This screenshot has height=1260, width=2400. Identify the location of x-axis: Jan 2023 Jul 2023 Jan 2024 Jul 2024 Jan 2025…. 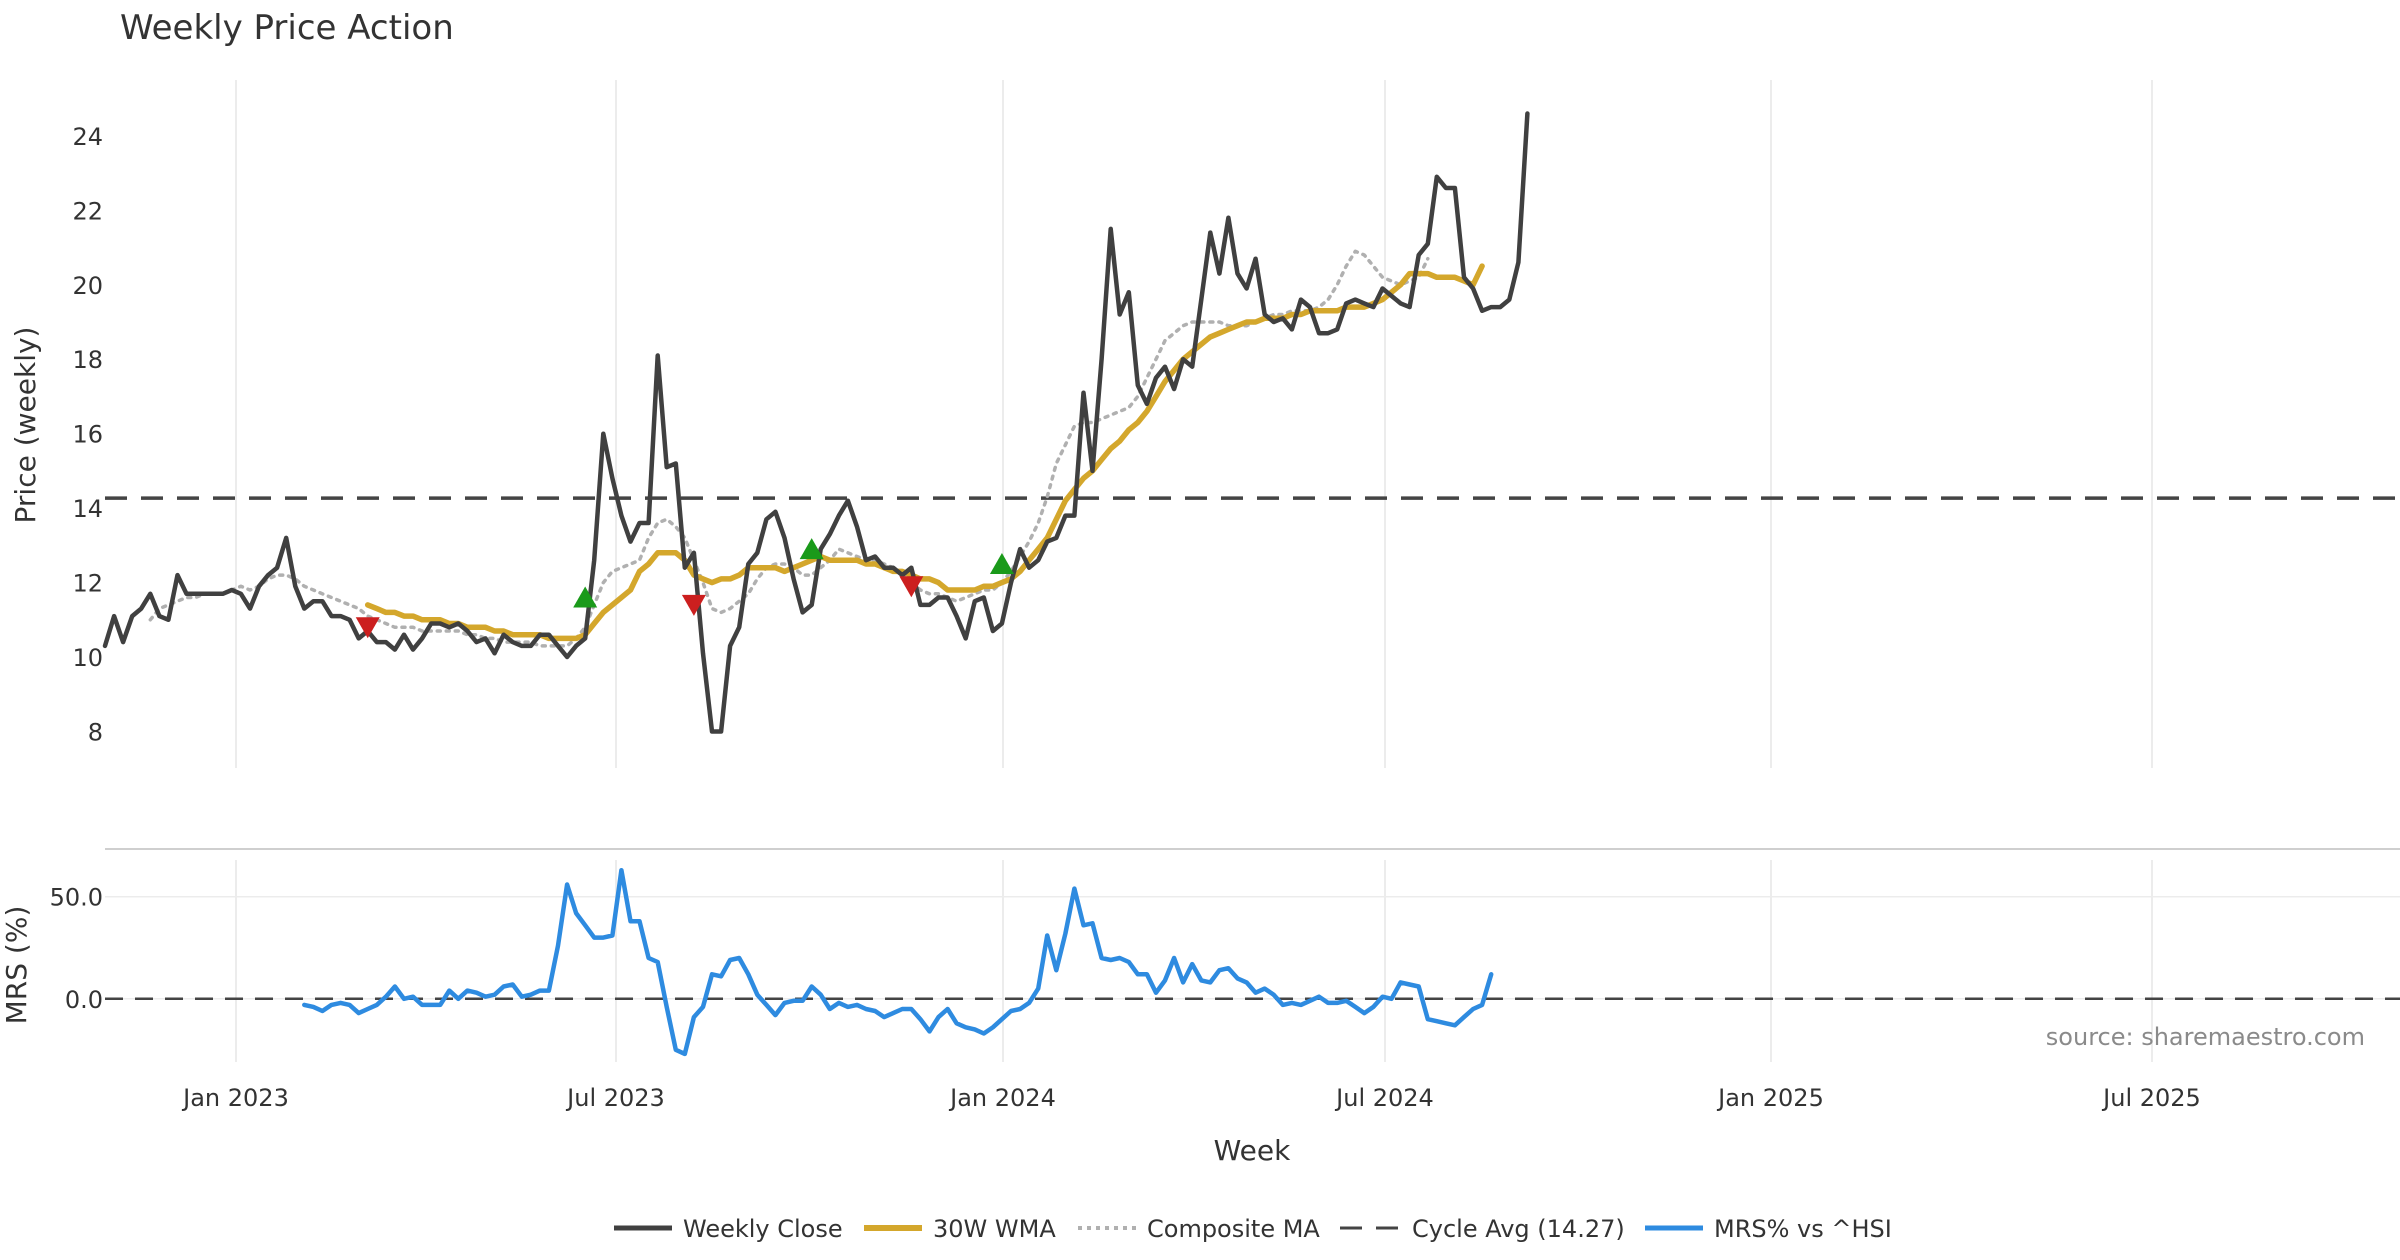
(1191, 1098).